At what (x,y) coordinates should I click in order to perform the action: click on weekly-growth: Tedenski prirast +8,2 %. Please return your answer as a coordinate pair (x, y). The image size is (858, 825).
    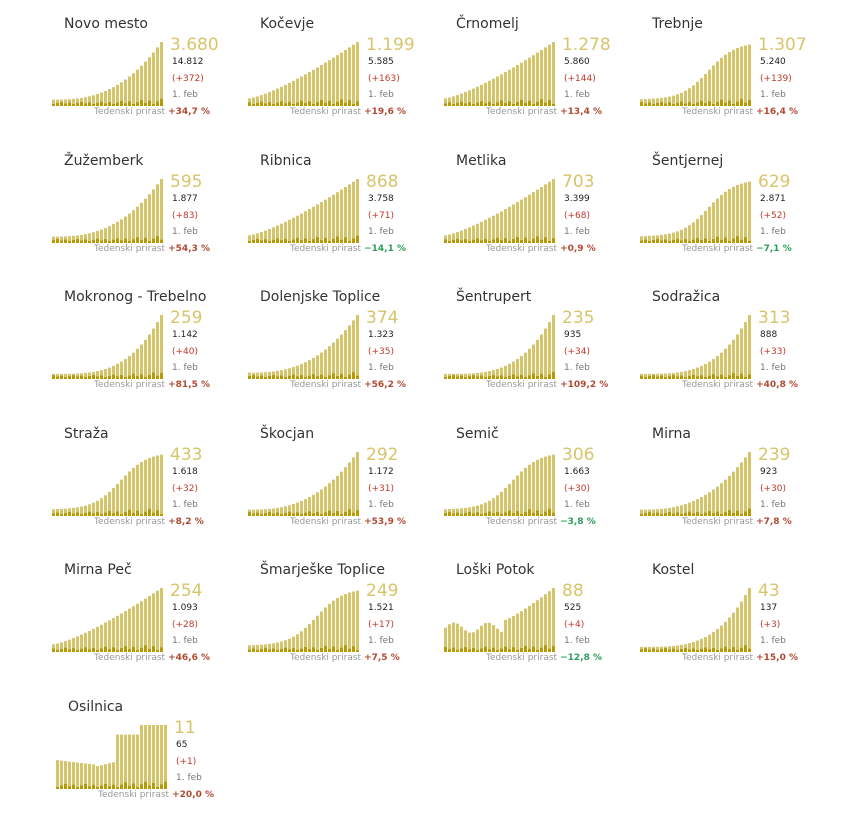
    Looking at the image, I should click on (149, 522).